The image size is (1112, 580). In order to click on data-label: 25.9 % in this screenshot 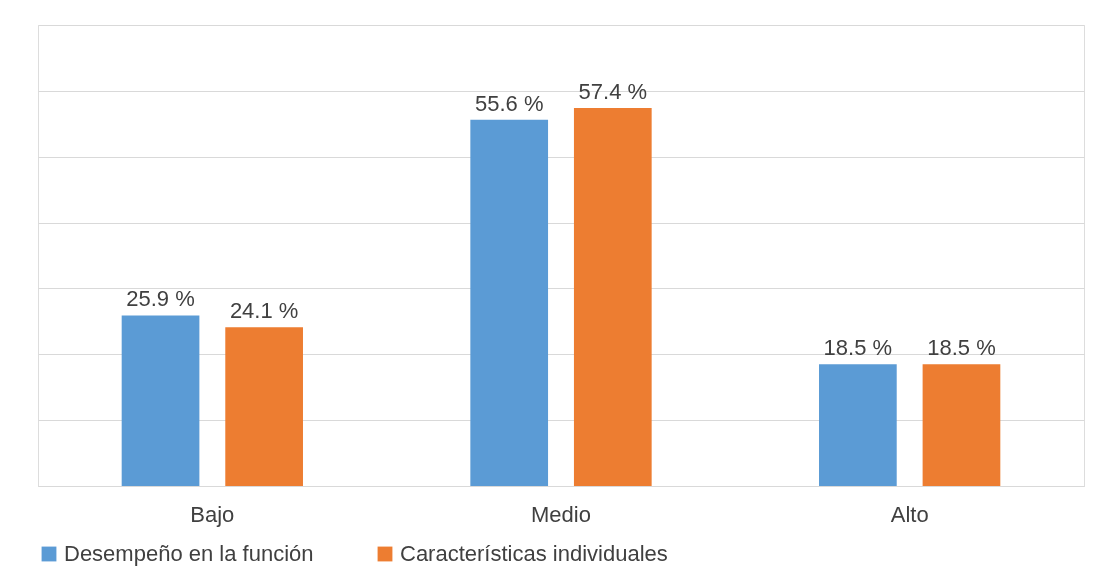, I will do `click(160, 299)`.